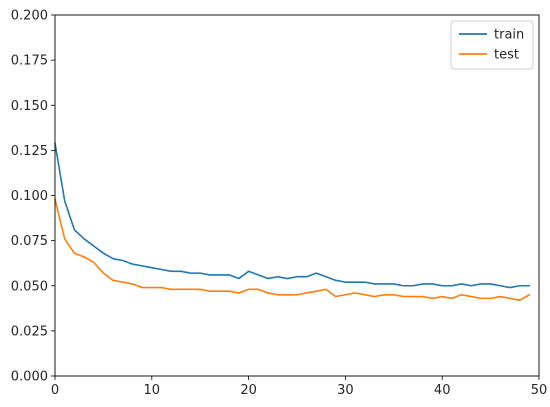 The image size is (550, 407). What do you see at coordinates (55, 390) in the screenshot?
I see `x-tick-label: 0` at bounding box center [55, 390].